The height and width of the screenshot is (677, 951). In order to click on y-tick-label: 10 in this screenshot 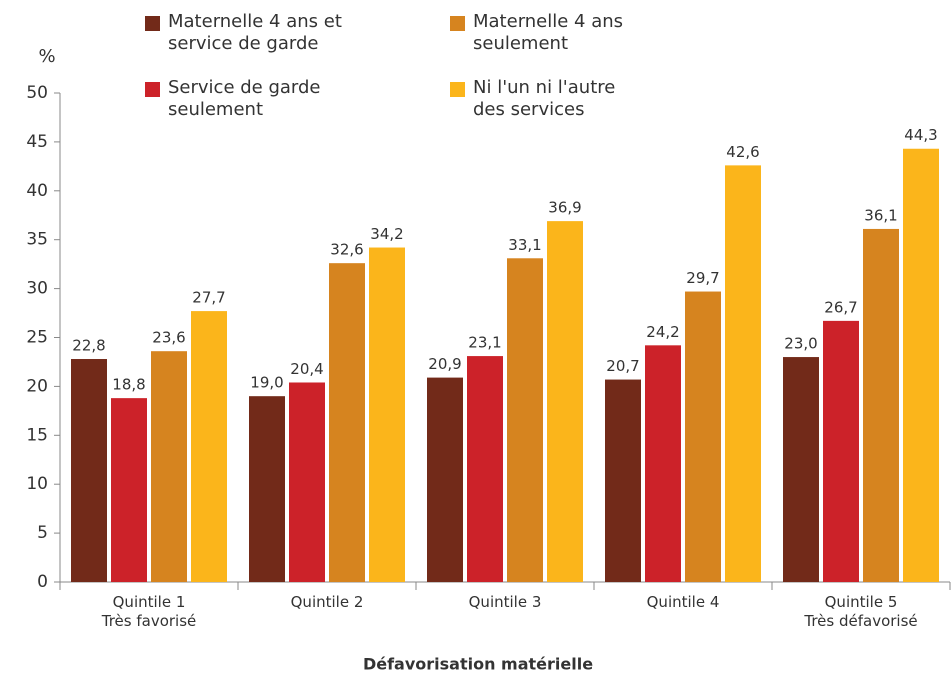, I will do `click(37, 484)`.